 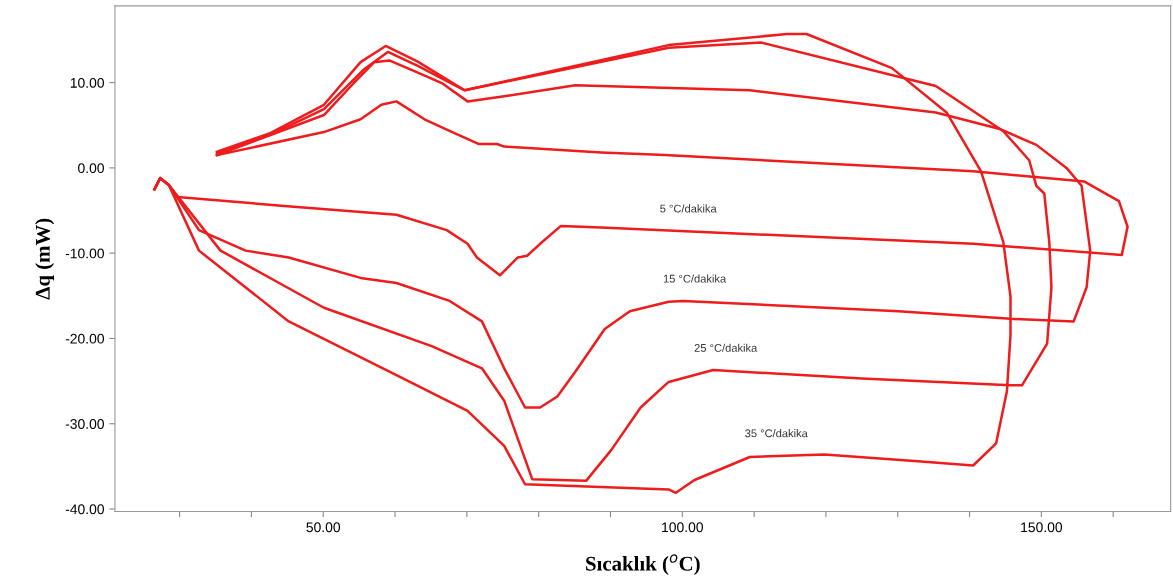 What do you see at coordinates (695, 278) in the screenshot?
I see `series-label: 15 °C/dakika` at bounding box center [695, 278].